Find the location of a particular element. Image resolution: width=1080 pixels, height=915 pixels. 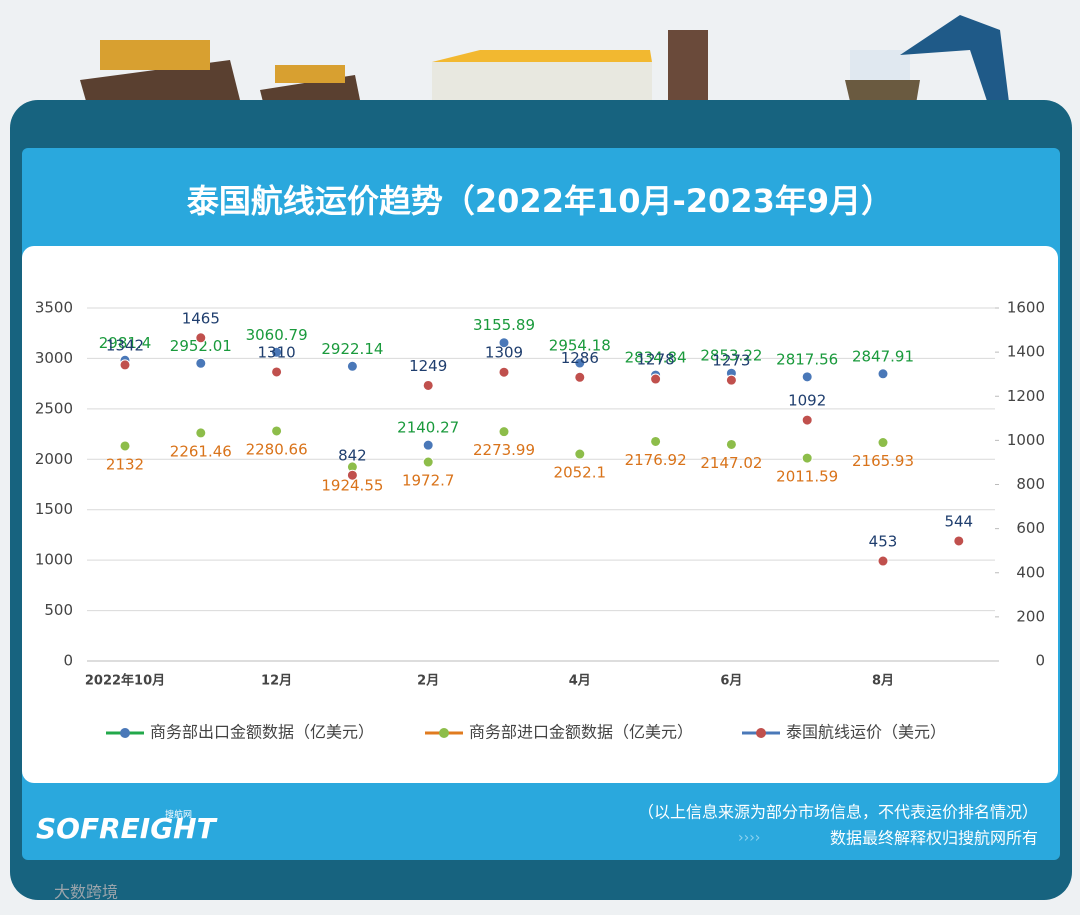

legend-label: 商务部进口金额数据（亿美元） is located at coordinates (581, 732).